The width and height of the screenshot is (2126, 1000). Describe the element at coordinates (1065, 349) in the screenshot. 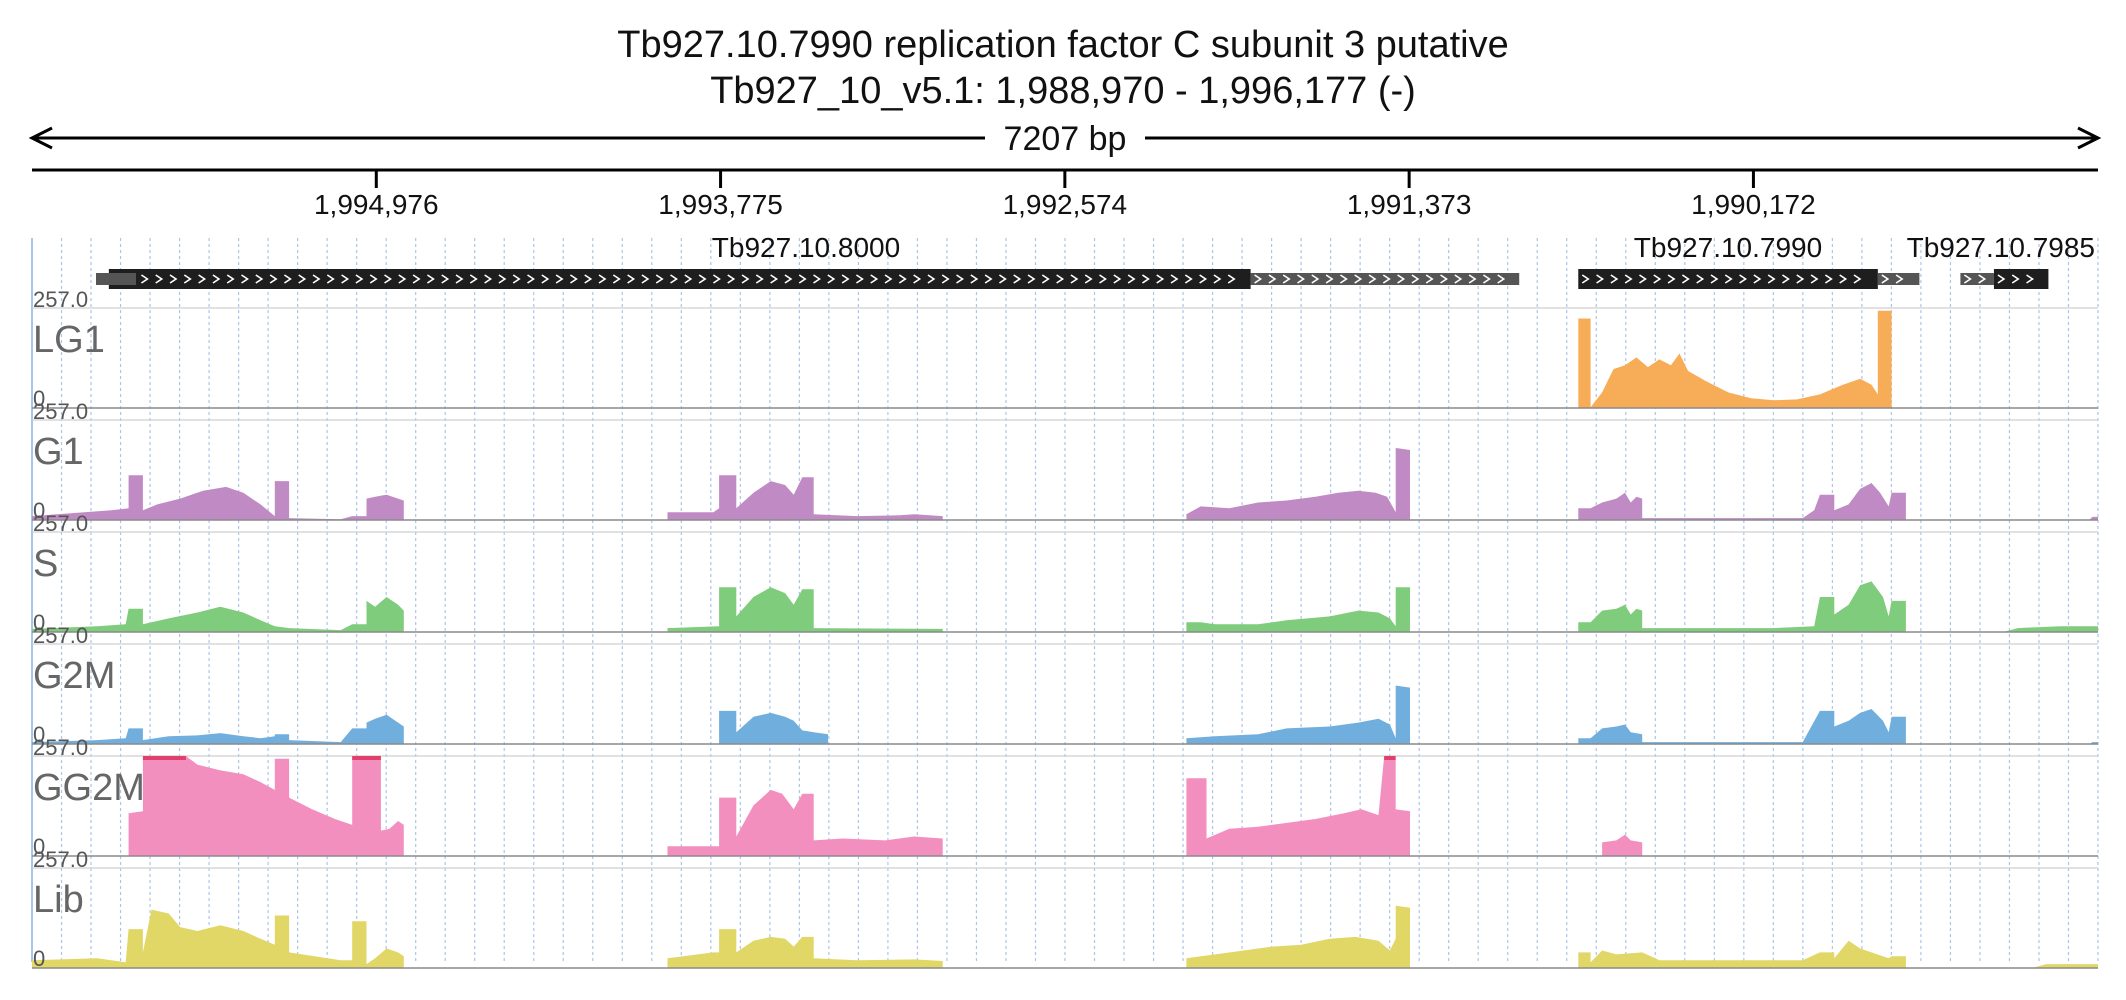

I see `track-lg1: 257.0 LG1 0` at that location.